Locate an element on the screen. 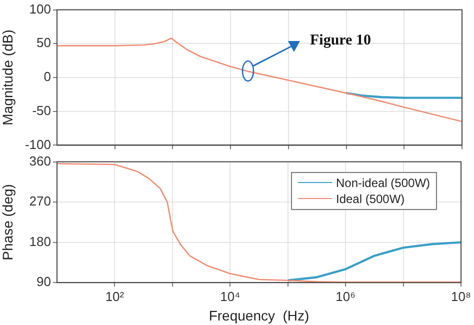 This screenshot has width=474, height=325. y-tick-label: 360 is located at coordinates (40, 160).